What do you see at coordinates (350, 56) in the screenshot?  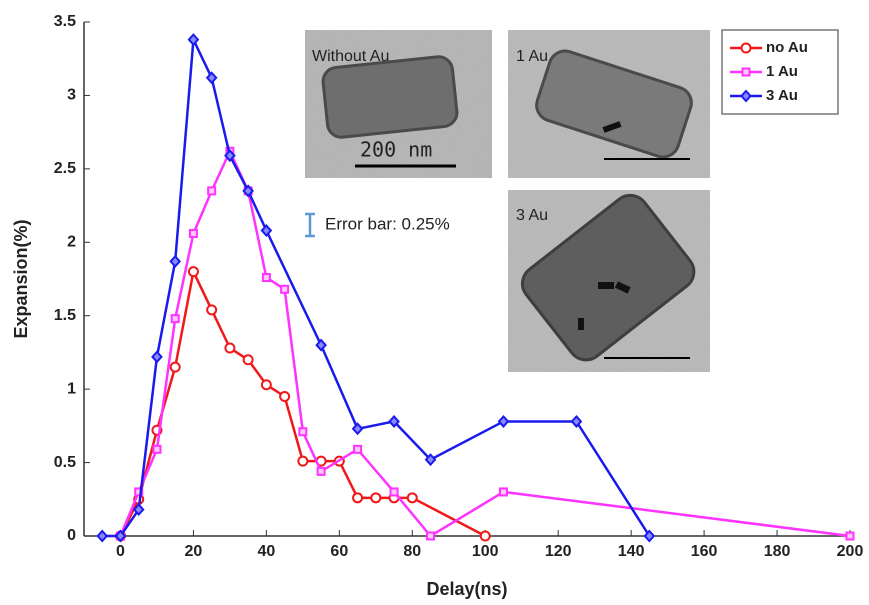 I see `inset-label: Without Au` at bounding box center [350, 56].